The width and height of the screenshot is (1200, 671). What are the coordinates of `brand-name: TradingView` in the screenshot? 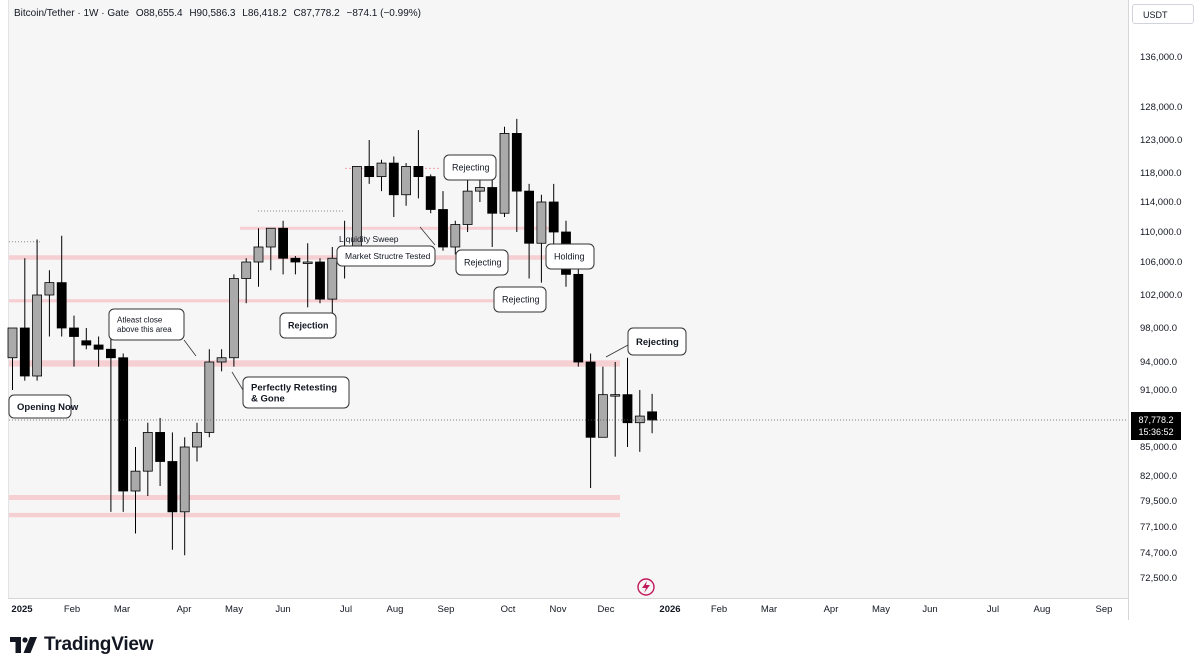 It's located at (99, 644).